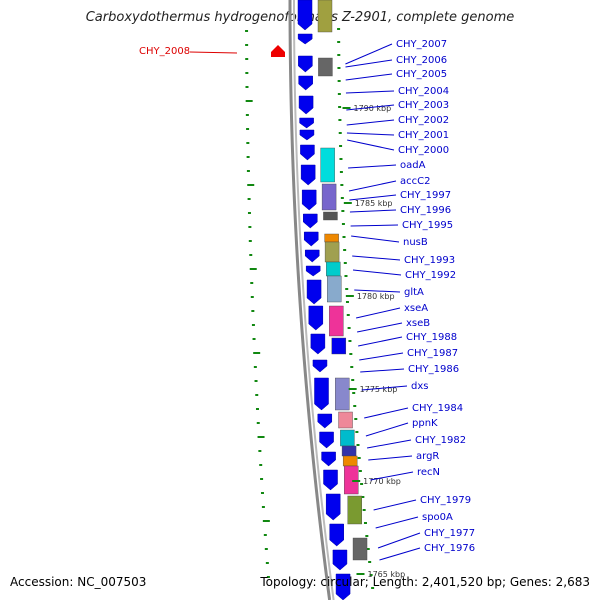 The image size is (600, 600). Describe the element at coordinates (449, 533) in the screenshot. I see `gene-label: CHY_1977` at that location.